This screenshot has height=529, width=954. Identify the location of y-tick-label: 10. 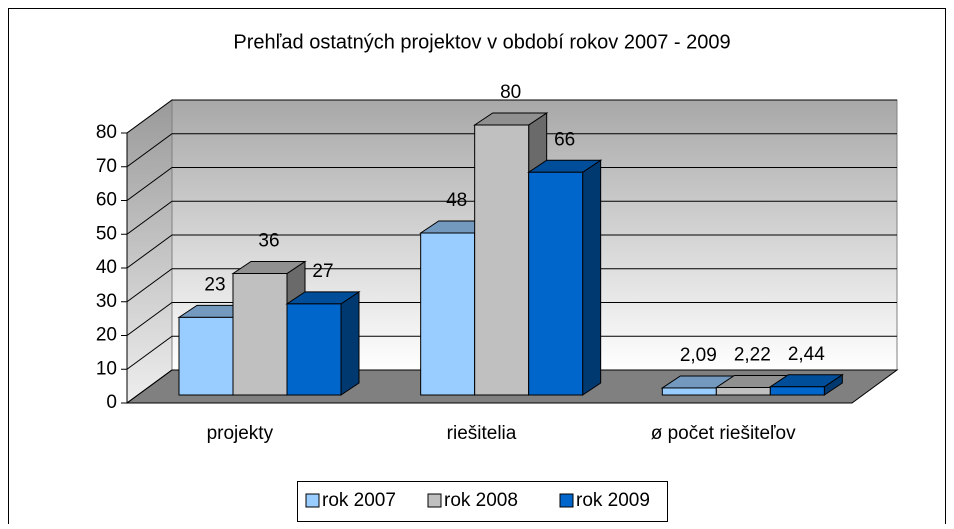
(106, 368).